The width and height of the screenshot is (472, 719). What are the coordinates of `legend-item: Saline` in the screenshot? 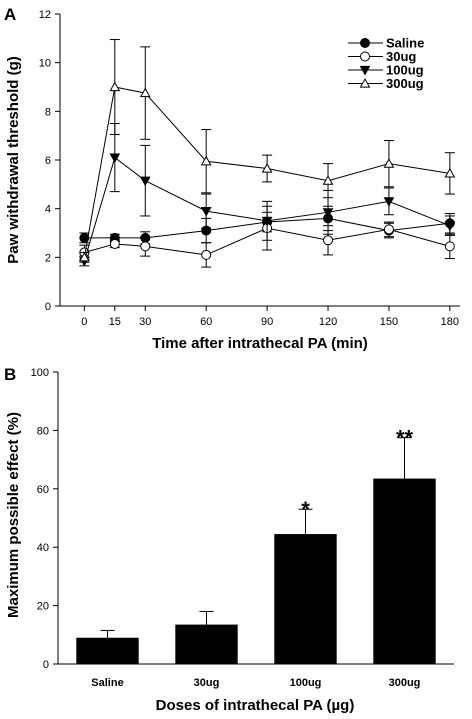 It's located at (386, 43).